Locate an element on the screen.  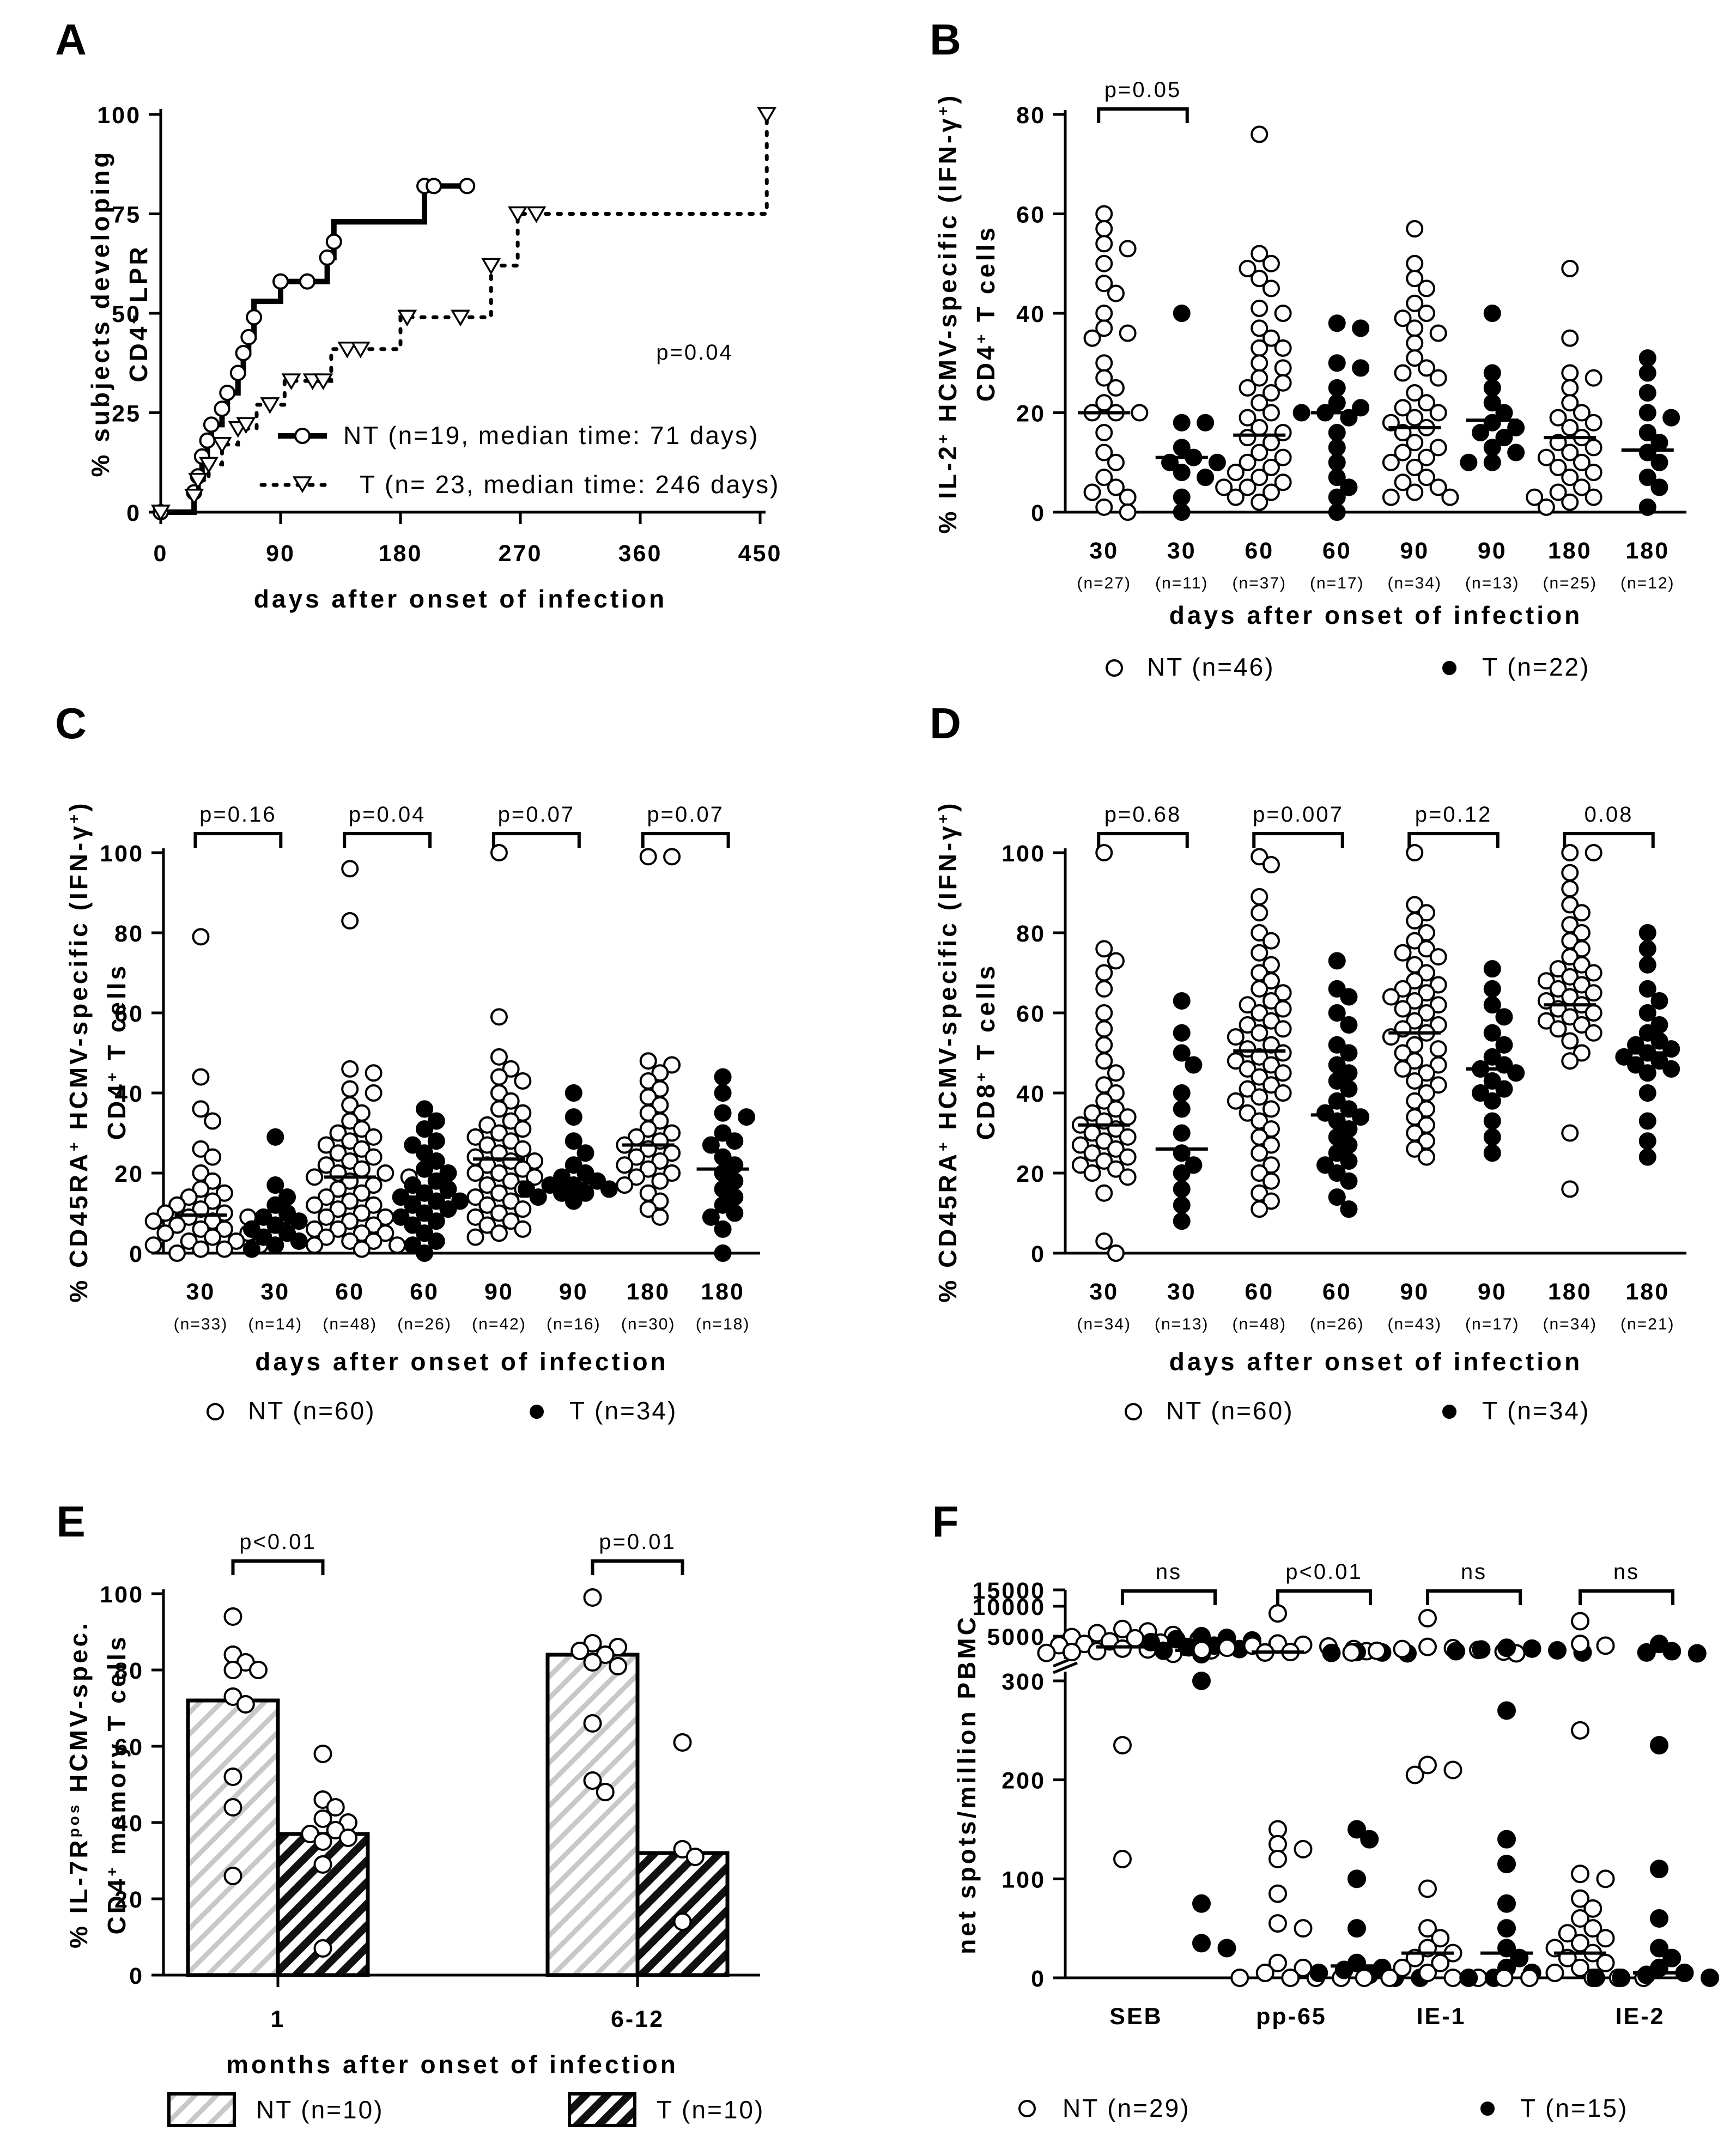
A-legend-NT-text: NT (n=19, median time: 71 days) is located at coordinates (551, 435).